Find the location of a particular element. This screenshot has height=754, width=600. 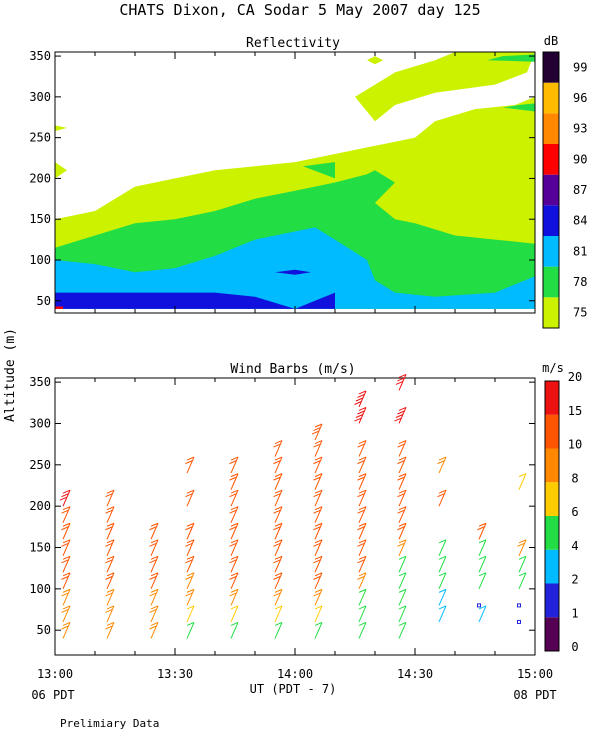

reflectivity-title: Reflectivity is located at coordinates (293, 43).